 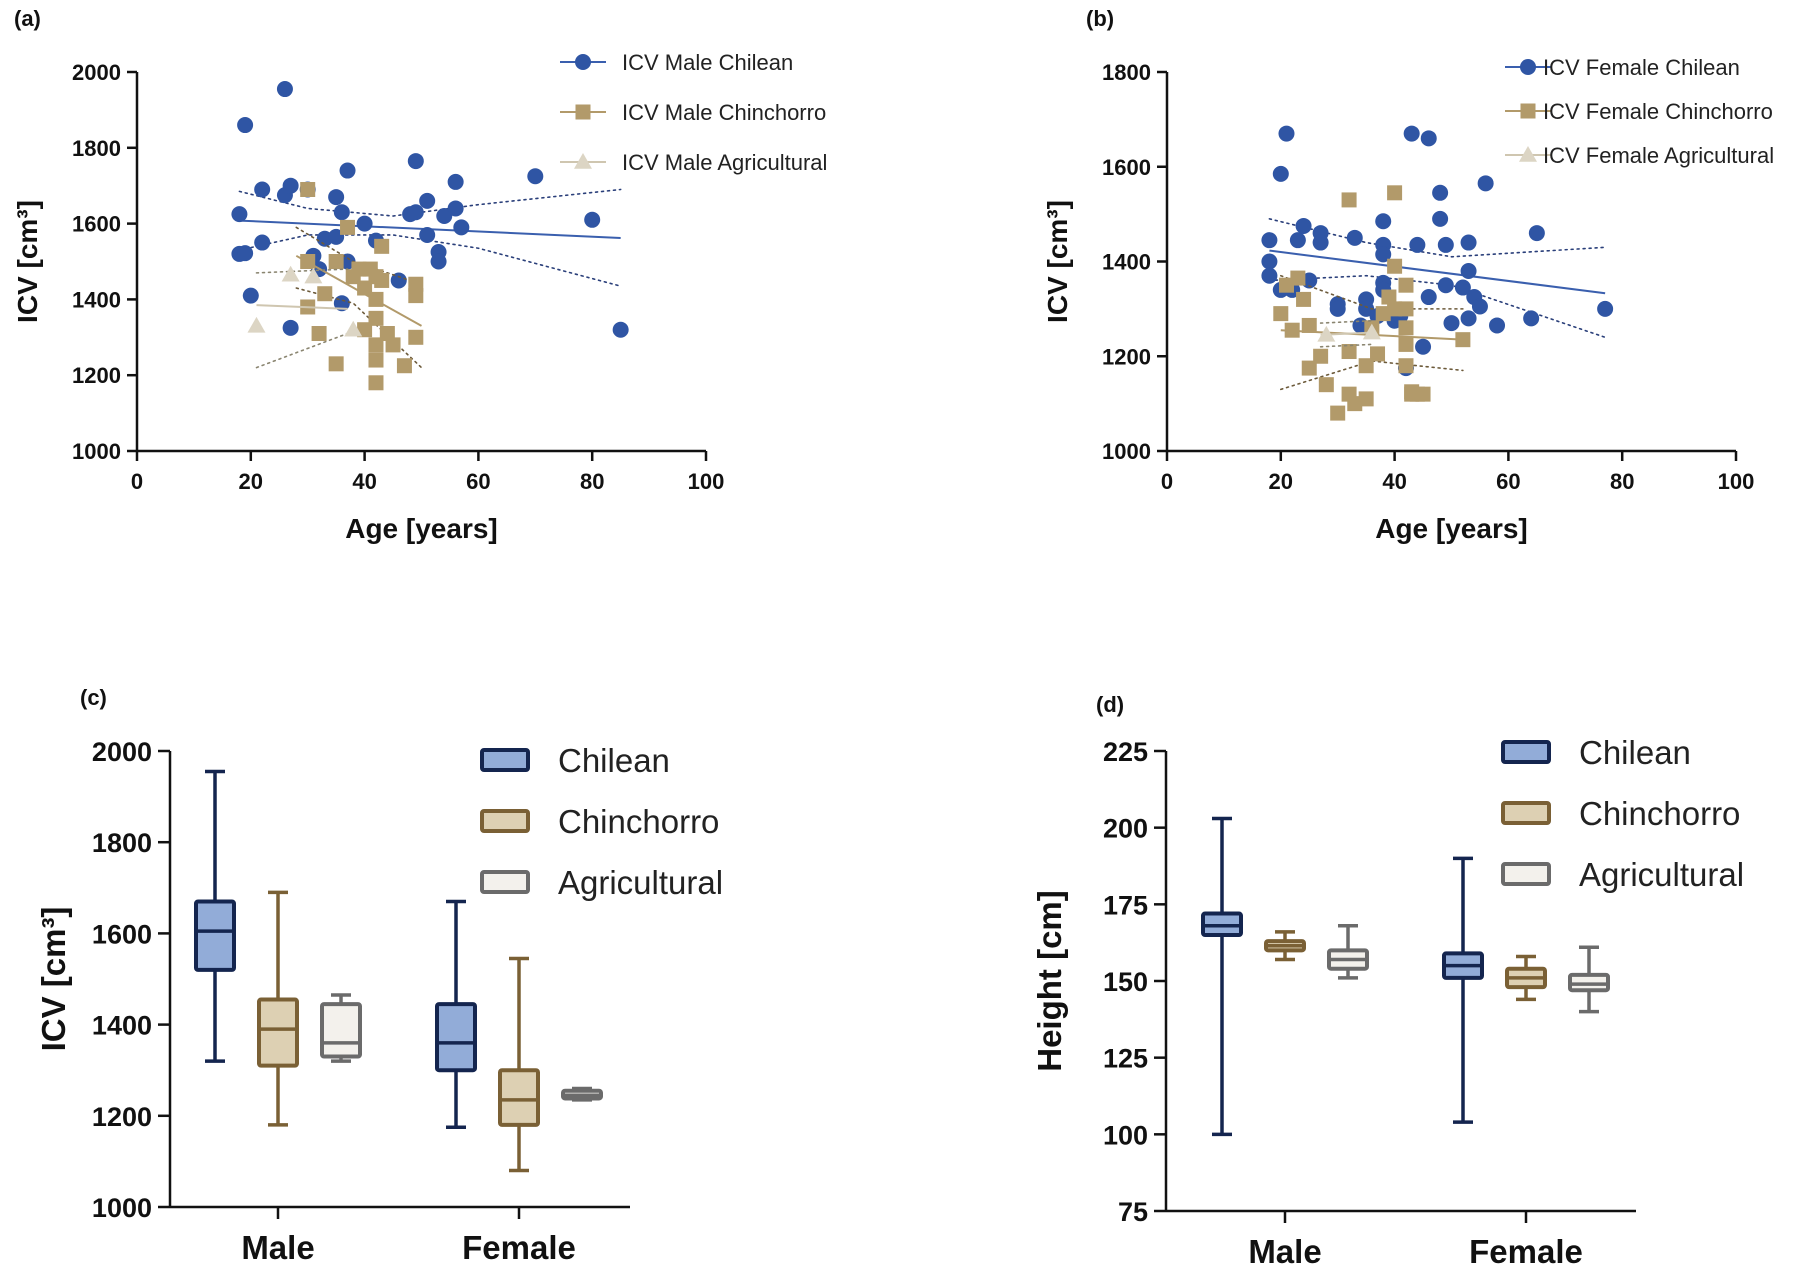 What do you see at coordinates (251, 481) in the screenshot?
I see `x-tick-label: 20` at bounding box center [251, 481].